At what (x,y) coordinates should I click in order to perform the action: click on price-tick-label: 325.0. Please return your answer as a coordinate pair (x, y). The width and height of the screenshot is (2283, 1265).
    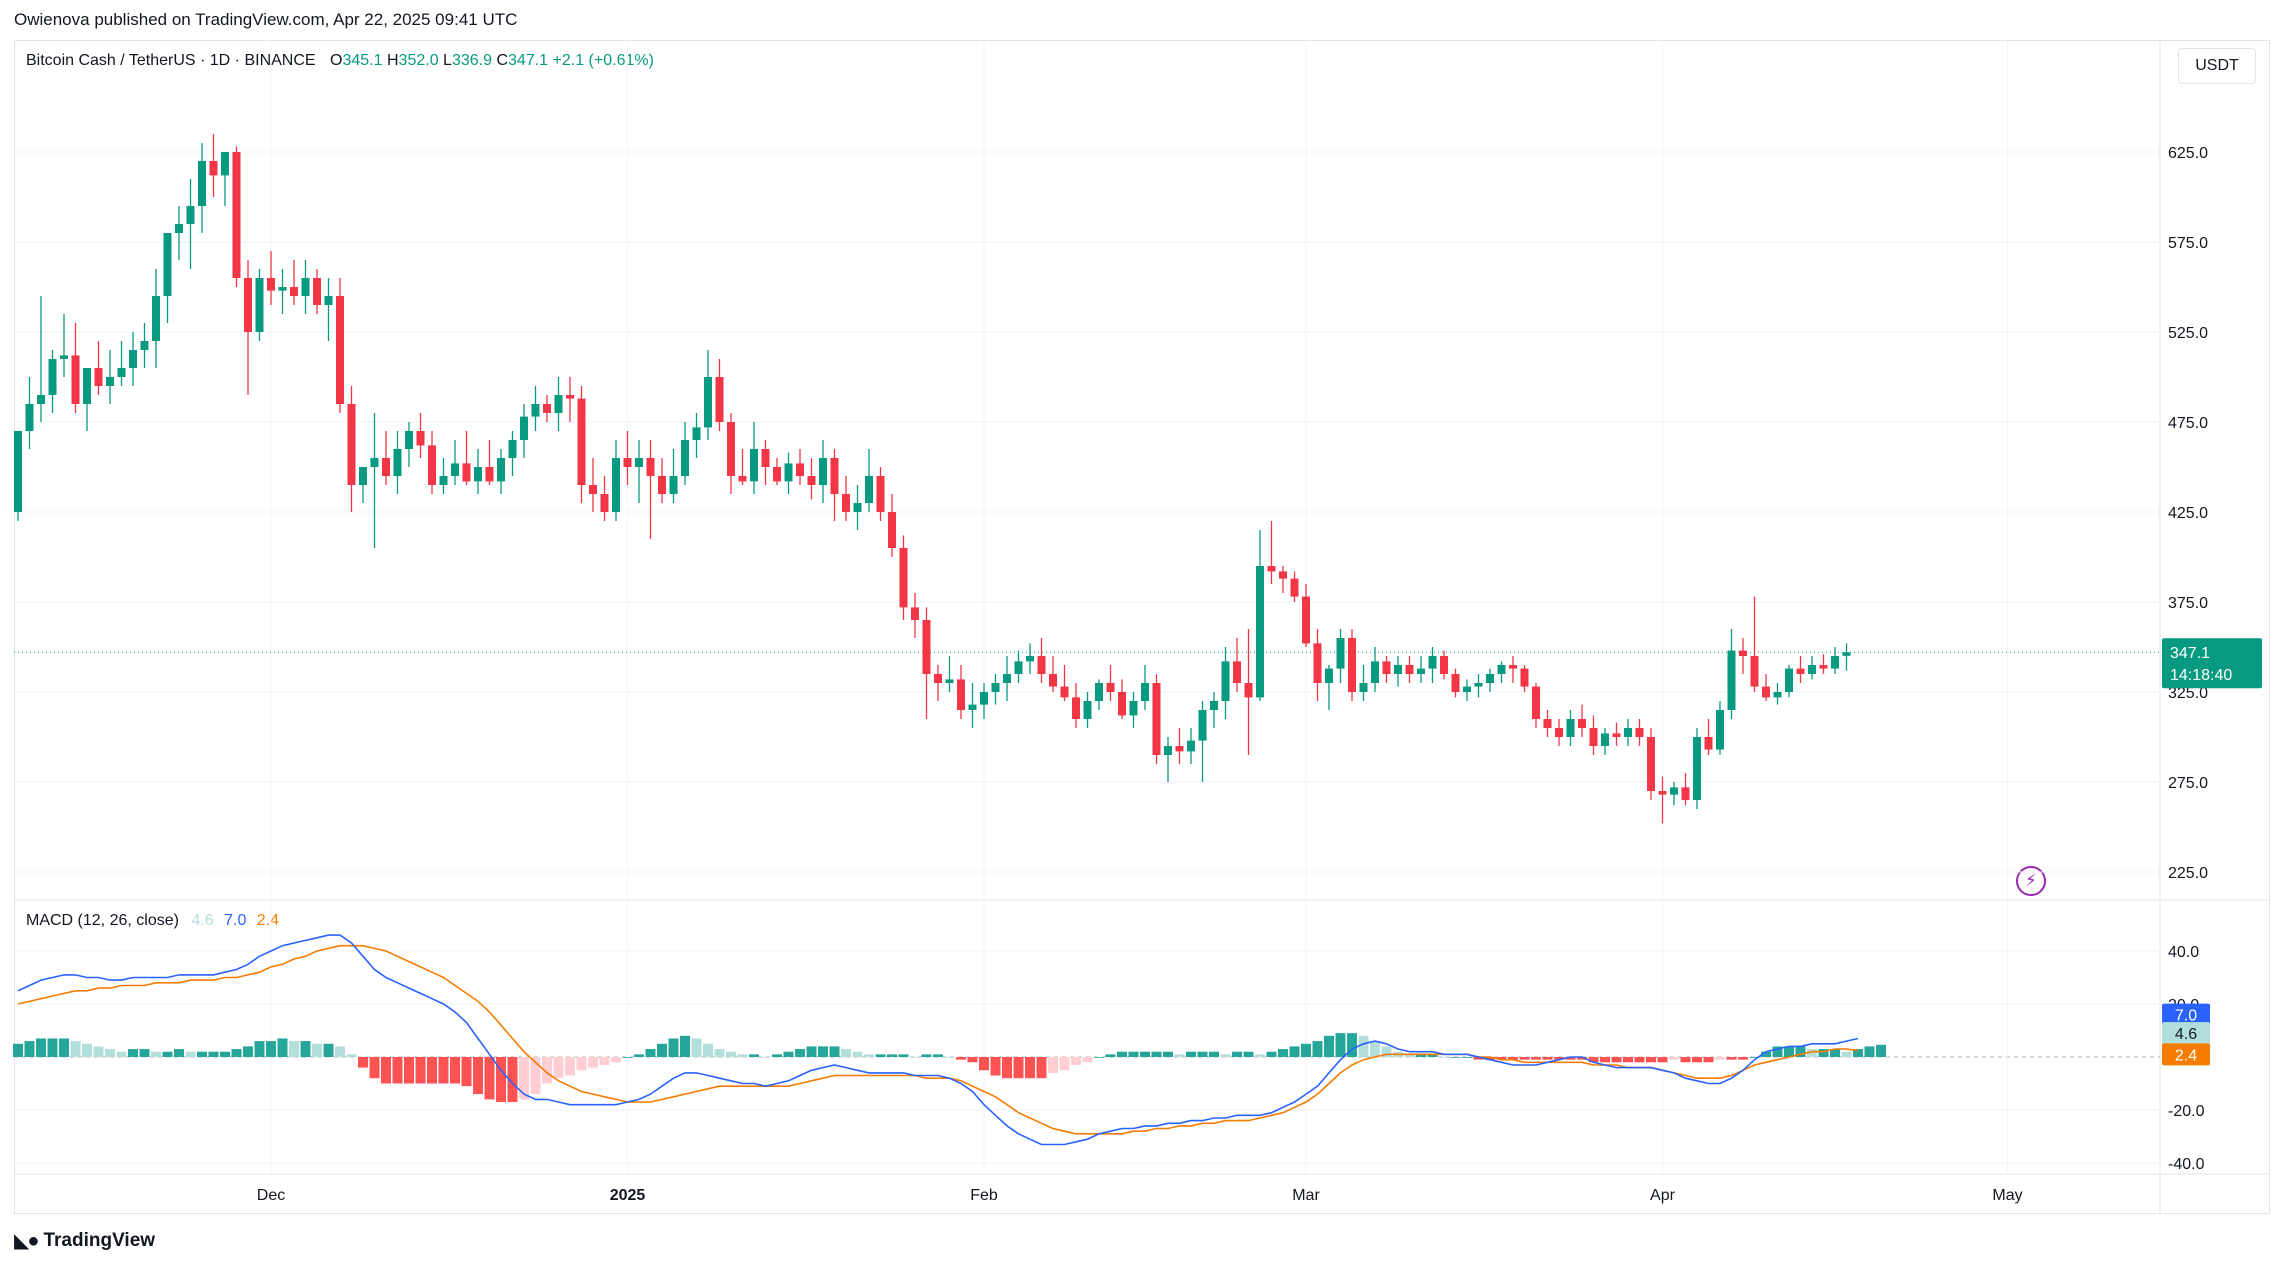
    Looking at the image, I should click on (2188, 693).